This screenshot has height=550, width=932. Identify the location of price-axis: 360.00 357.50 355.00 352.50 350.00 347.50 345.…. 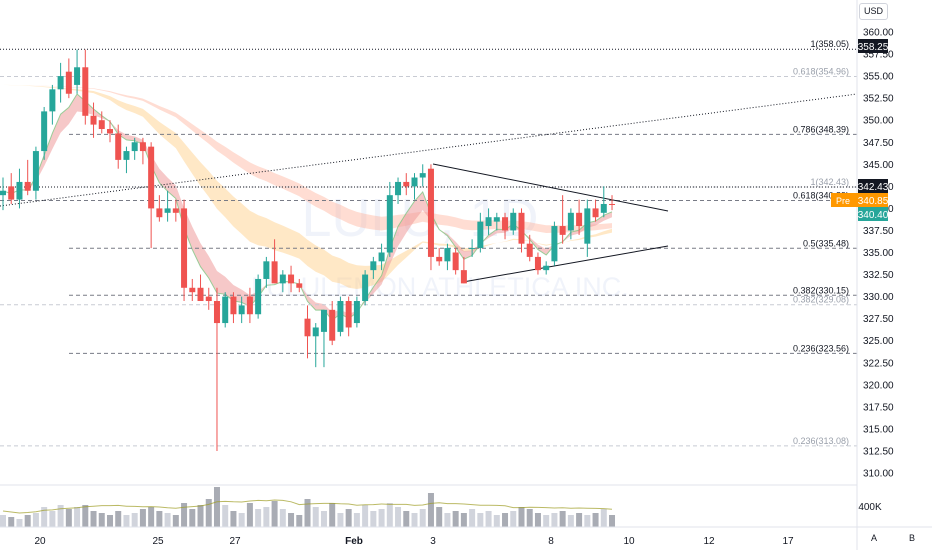
(878, 254).